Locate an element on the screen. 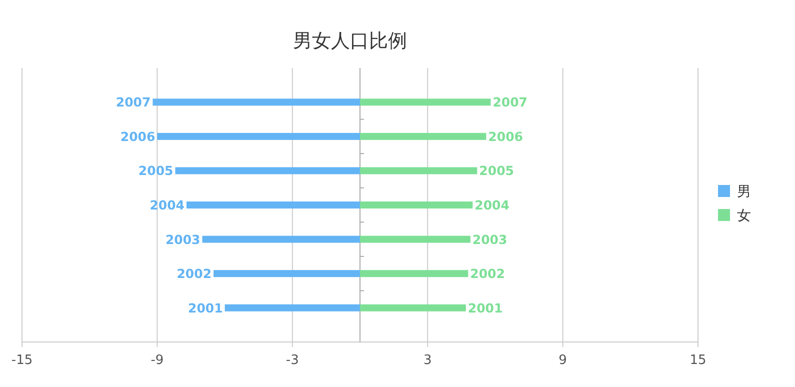  category-label: 2002 is located at coordinates (194, 274).